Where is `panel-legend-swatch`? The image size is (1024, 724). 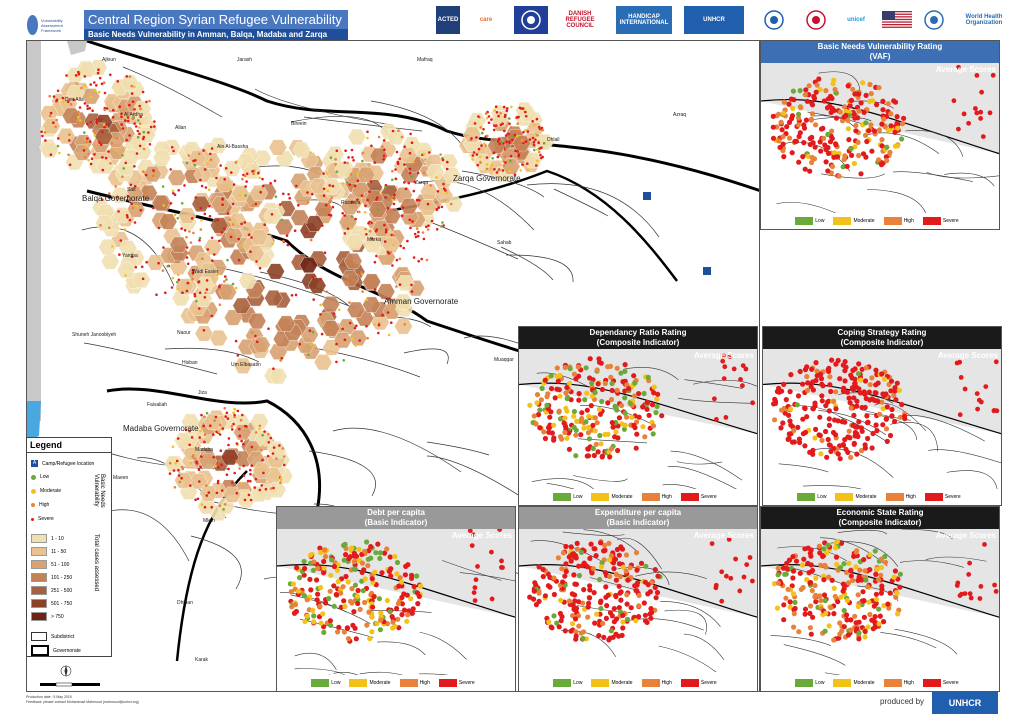
panel-legend-swatch is located at coordinates (447, 683).